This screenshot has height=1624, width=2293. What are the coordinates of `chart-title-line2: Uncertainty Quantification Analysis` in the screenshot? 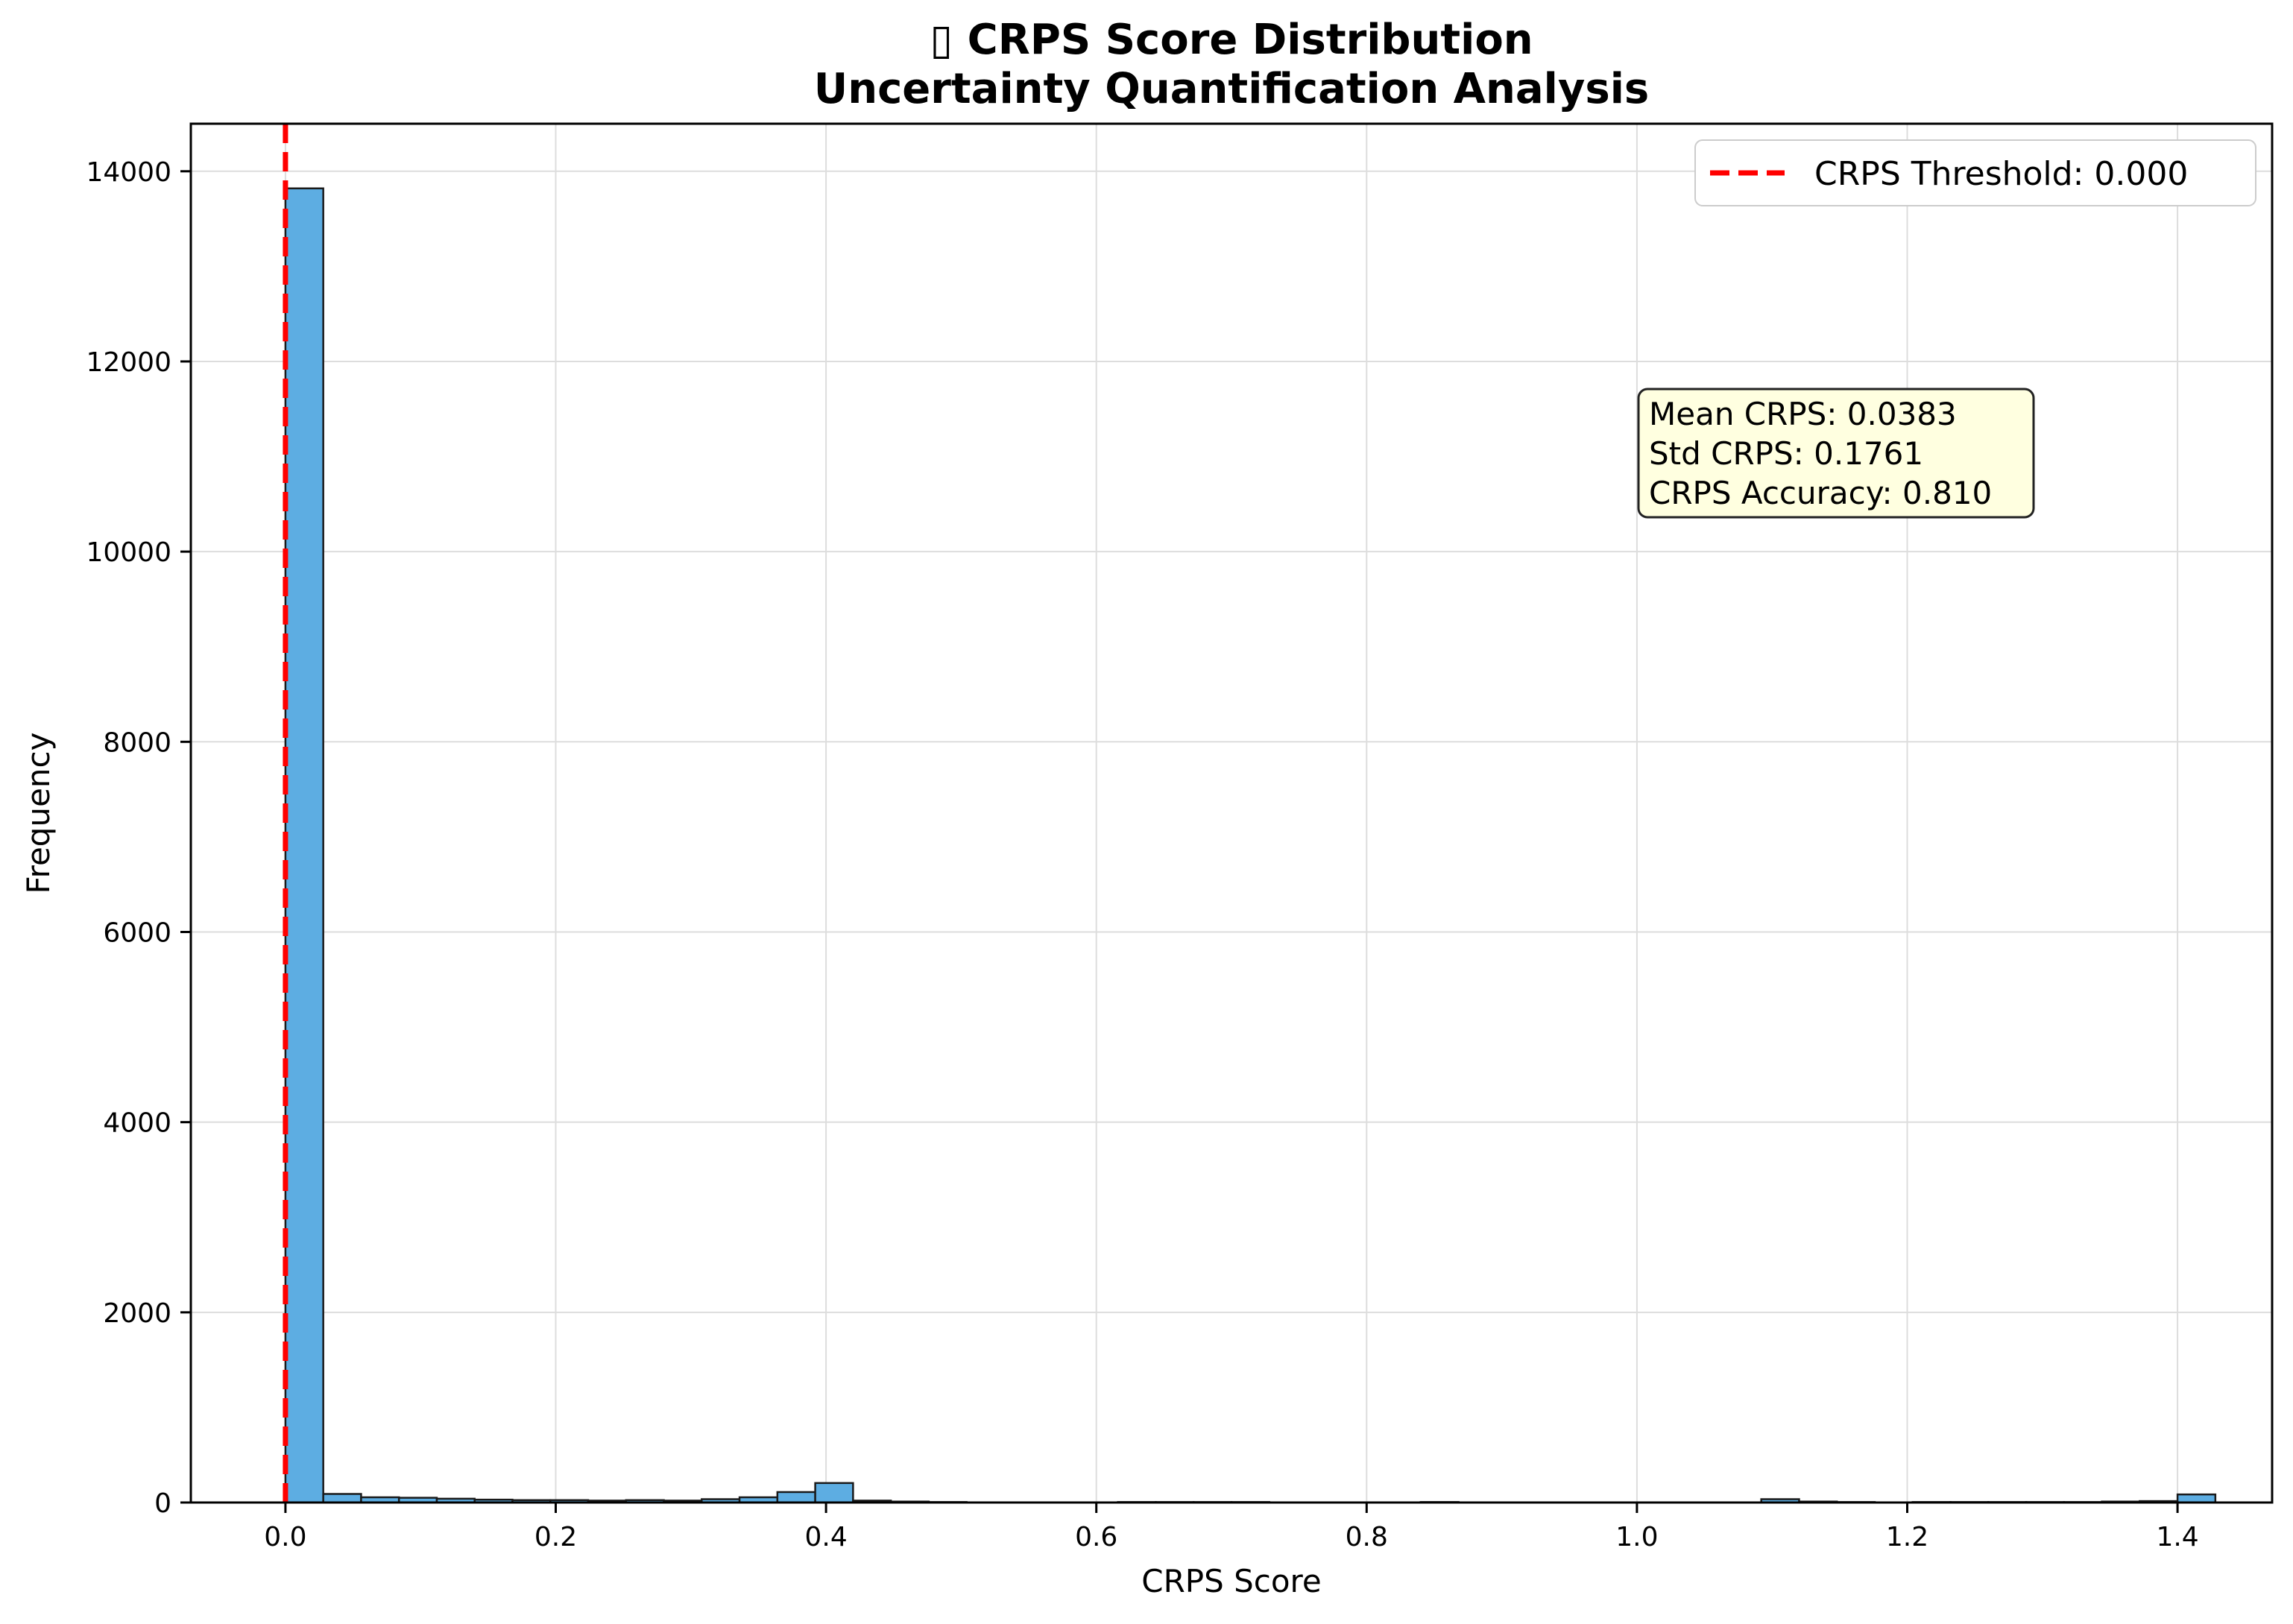 It's located at (1231, 89).